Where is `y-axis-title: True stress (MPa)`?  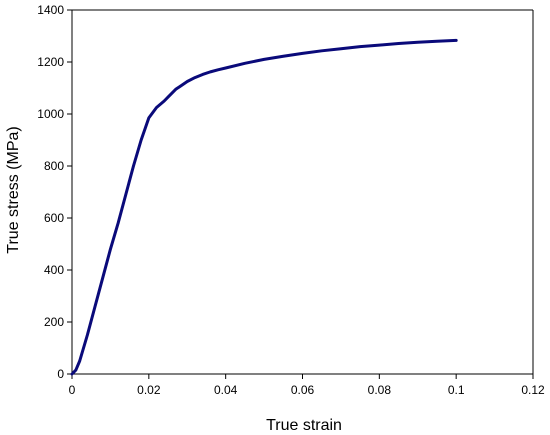 y-axis-title: True stress (MPa) is located at coordinates (13, 189).